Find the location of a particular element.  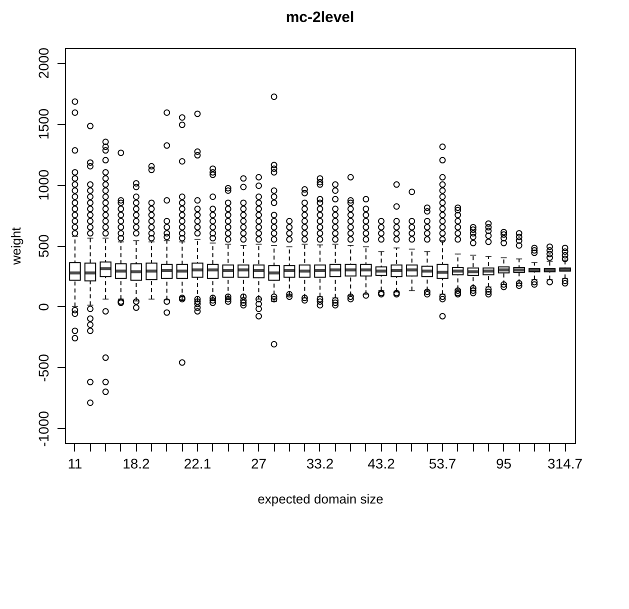

y-tick-label: 0 is located at coordinates (44, 306).